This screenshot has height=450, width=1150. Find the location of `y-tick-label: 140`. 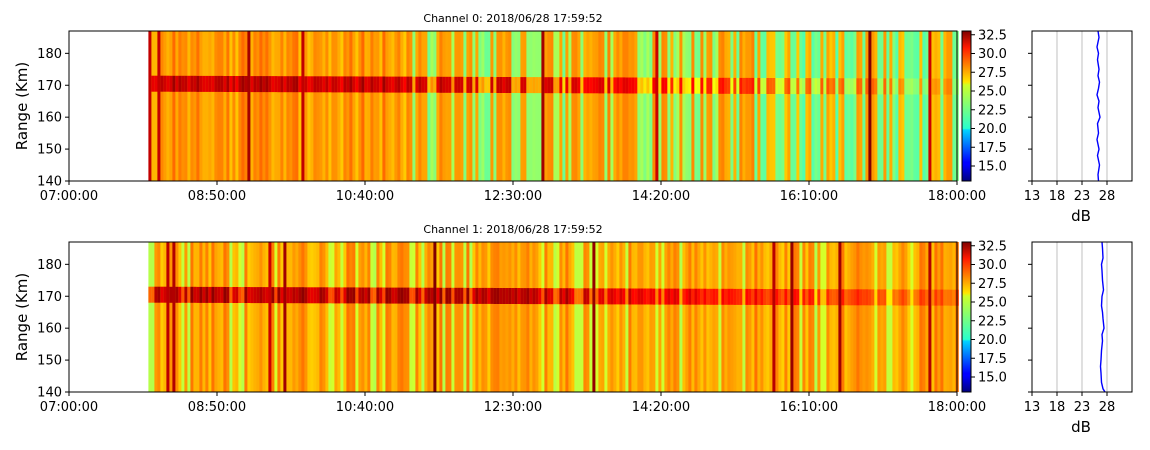

y-tick-label: 140 is located at coordinates (49, 182).